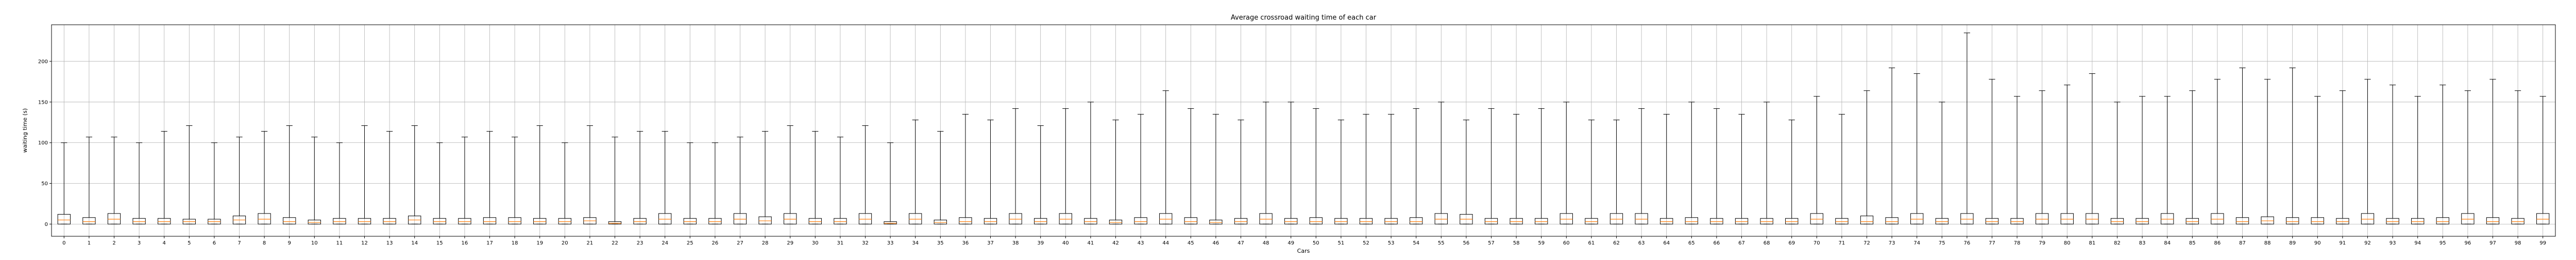 This screenshot has height=260, width=2576. Describe the element at coordinates (1241, 243) in the screenshot. I see `x-tick-label: 47` at that location.